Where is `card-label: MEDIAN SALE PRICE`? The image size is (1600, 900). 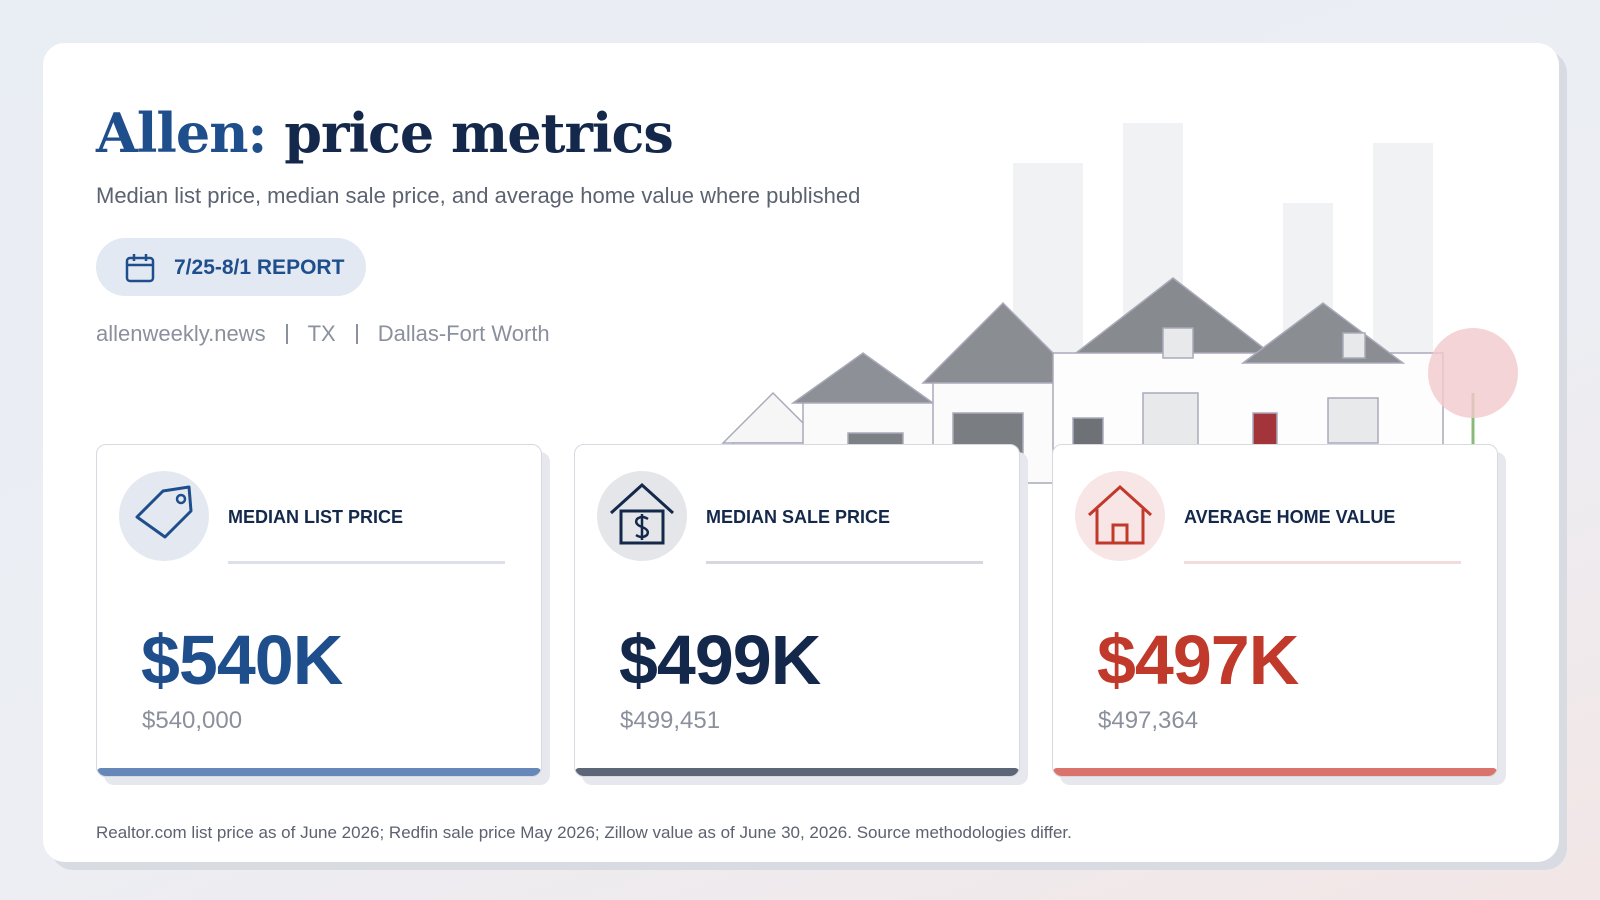 card-label: MEDIAN SALE PRICE is located at coordinates (798, 517).